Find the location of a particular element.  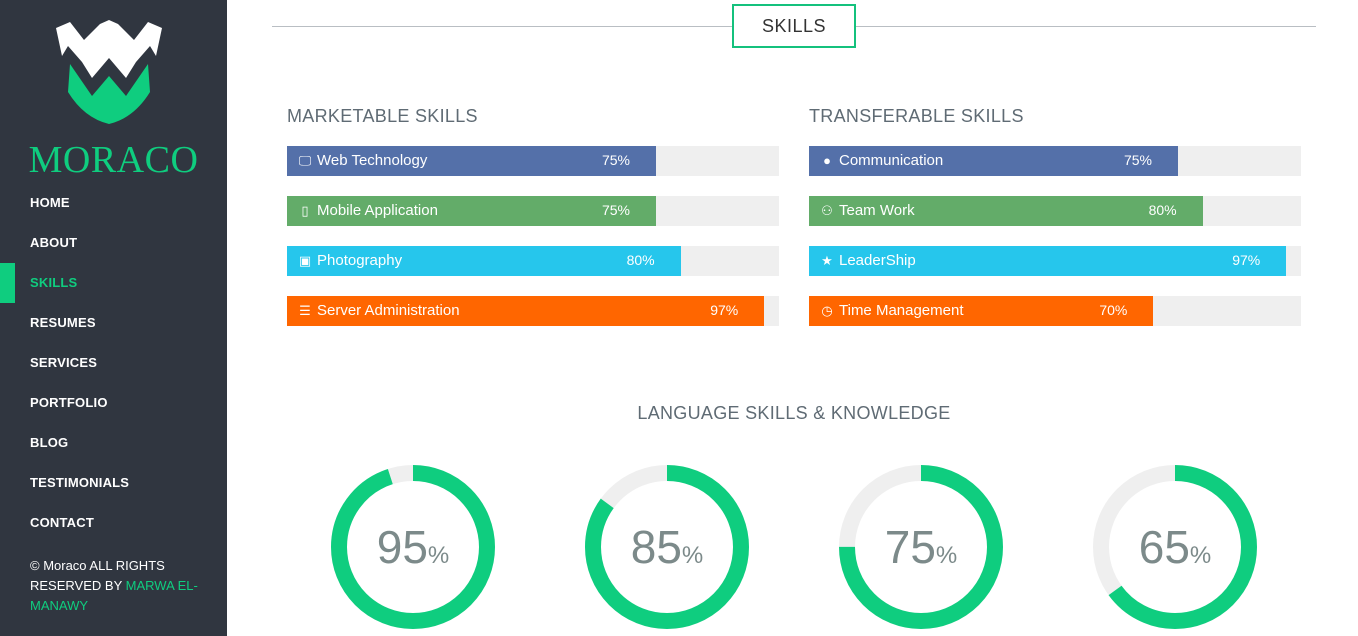

skill-label: Time Management is located at coordinates (901, 310).